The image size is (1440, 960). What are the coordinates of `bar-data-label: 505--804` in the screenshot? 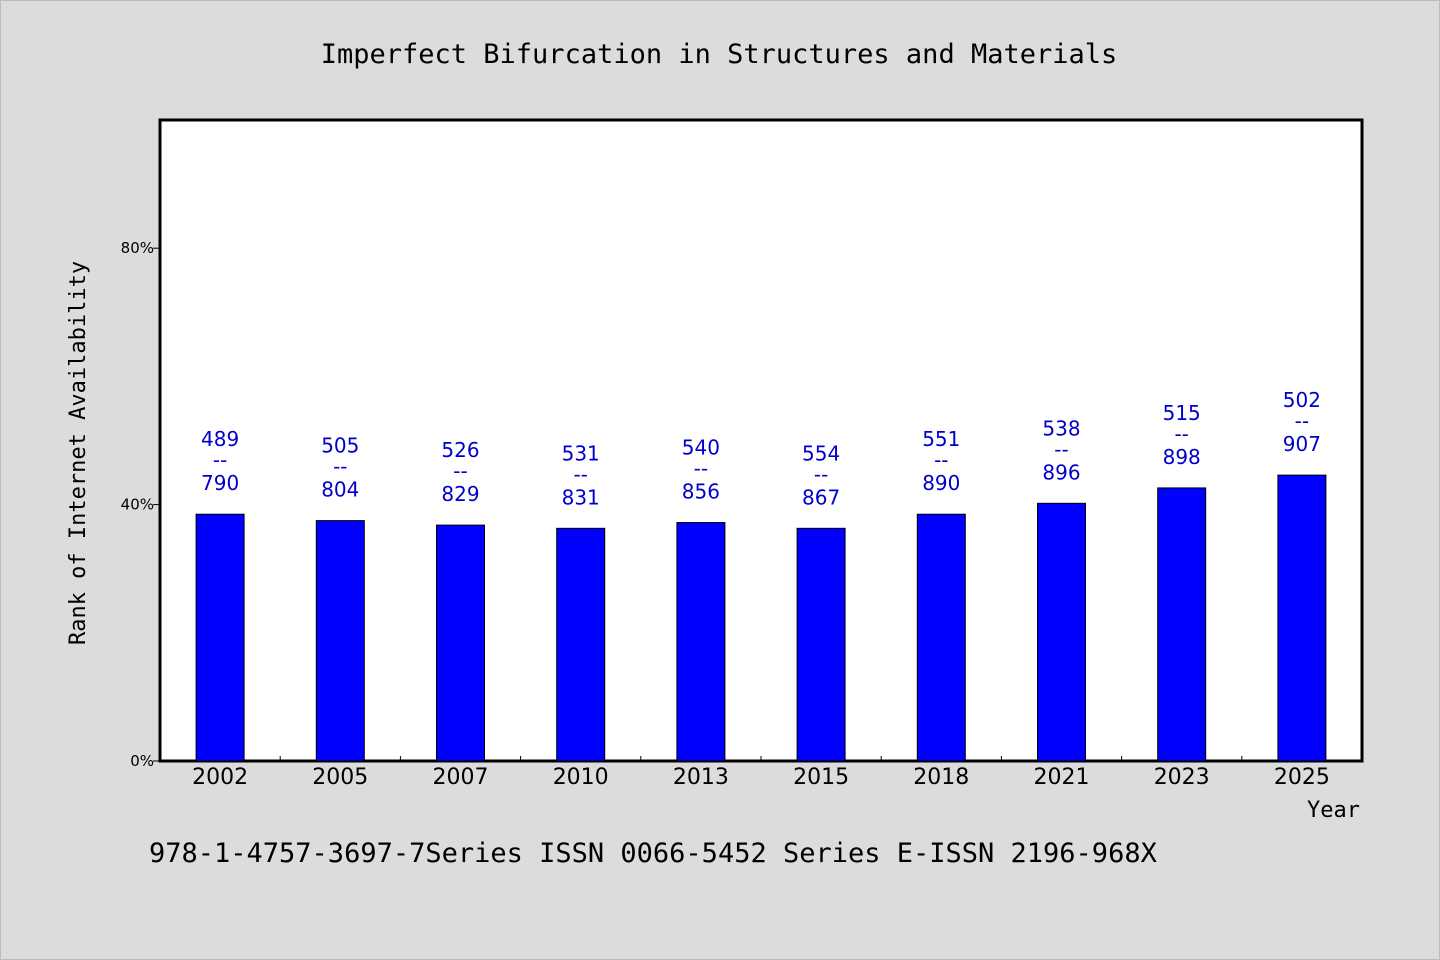 It's located at (340, 468).